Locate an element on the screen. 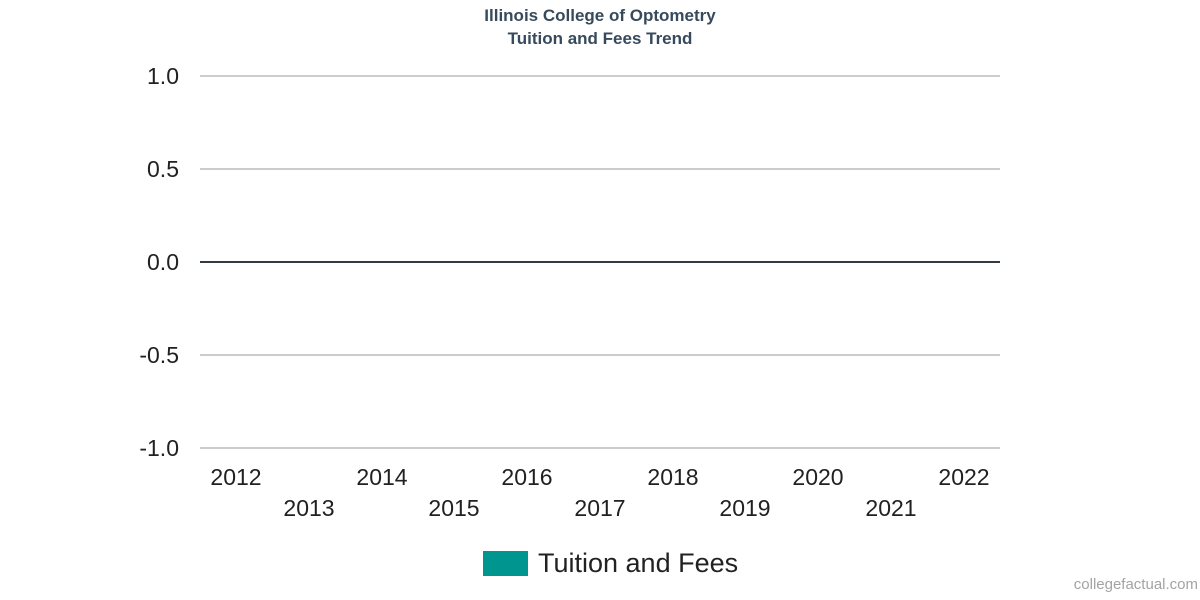  y-axis-label: 1.0 is located at coordinates (163, 76).